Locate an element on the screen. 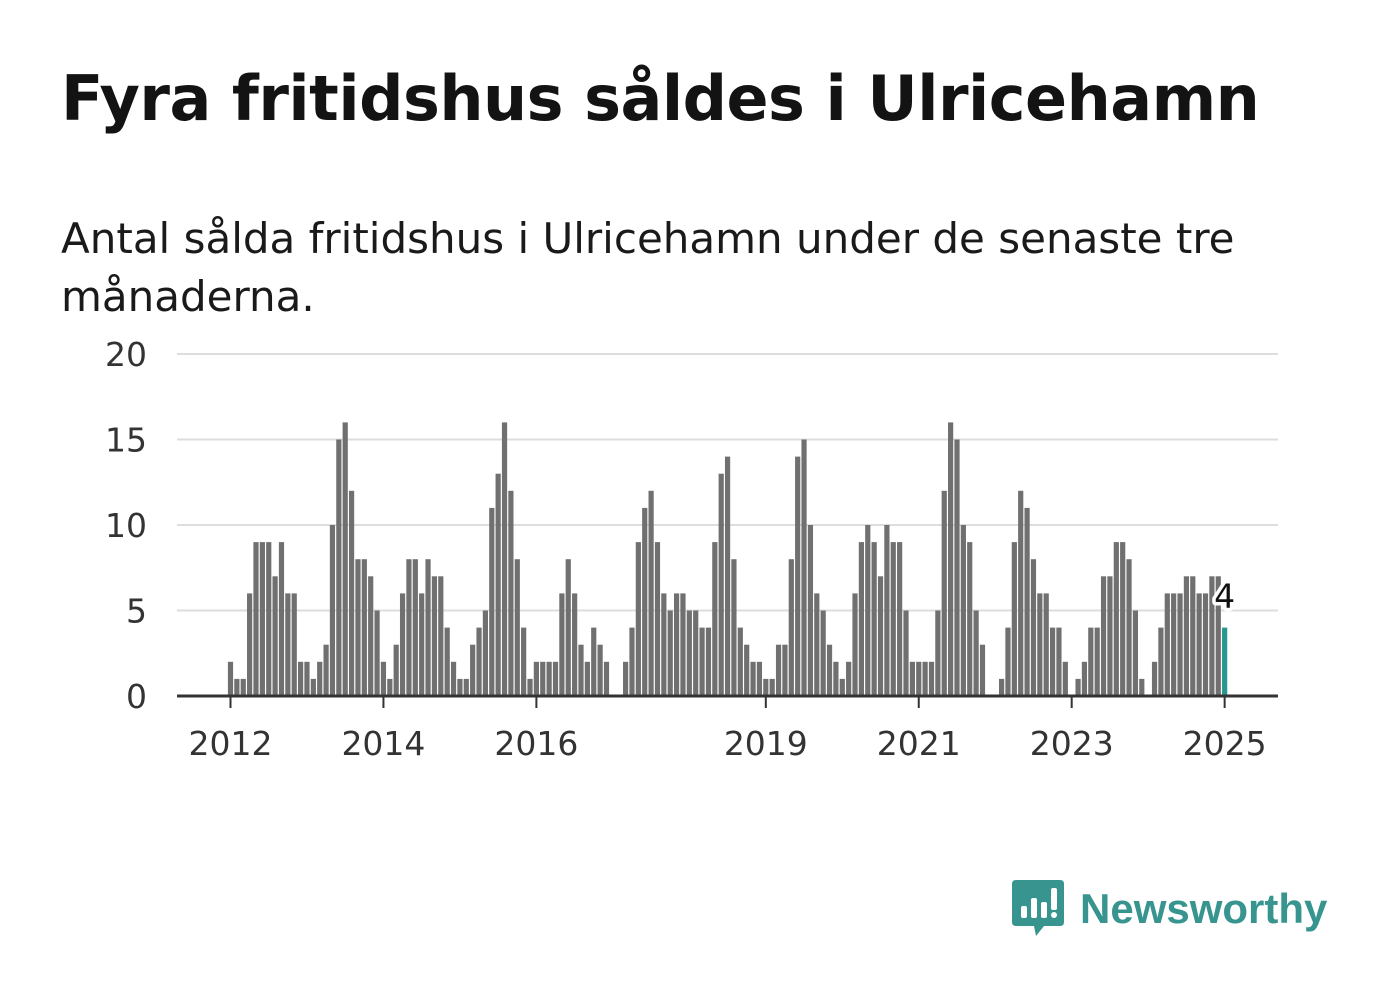 This screenshot has width=1382, height=999. newsworthy-logo-text: Newsworthy is located at coordinates (1204, 908).